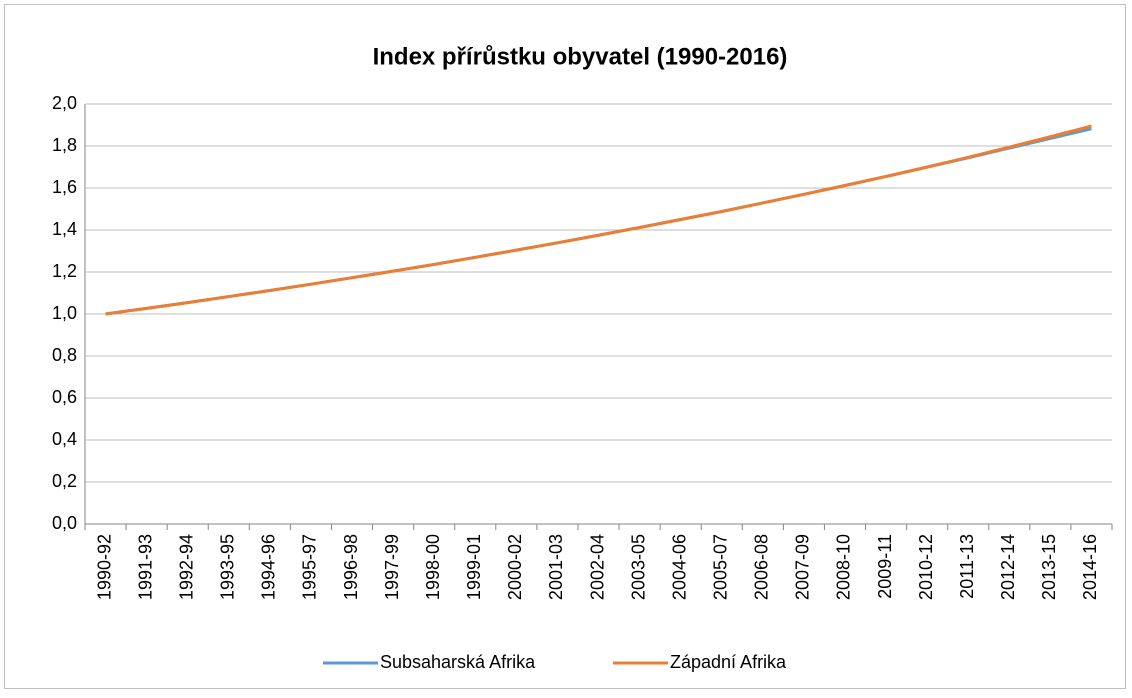 The width and height of the screenshot is (1132, 698). Describe the element at coordinates (64, 187) in the screenshot. I see `y-tick-label: 1,6` at that location.